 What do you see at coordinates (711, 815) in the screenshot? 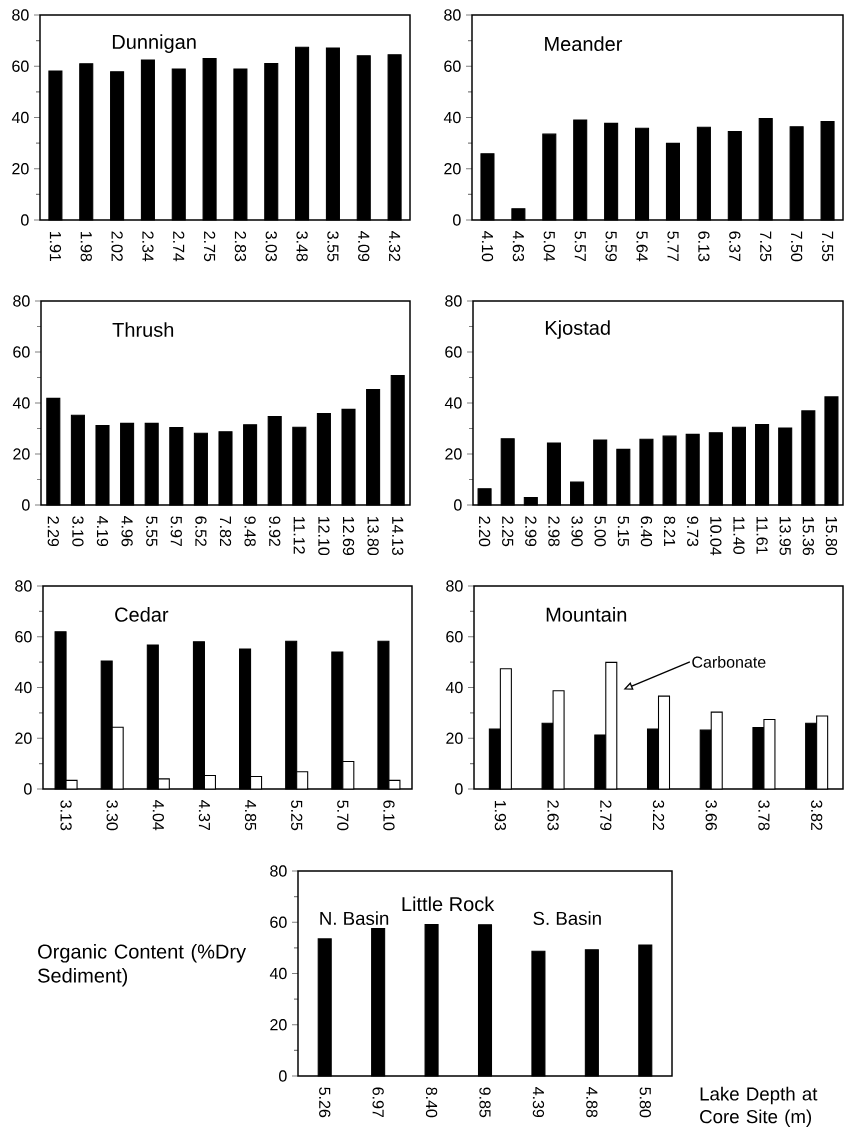
I see `x-tick-label: 3.66` at bounding box center [711, 815].